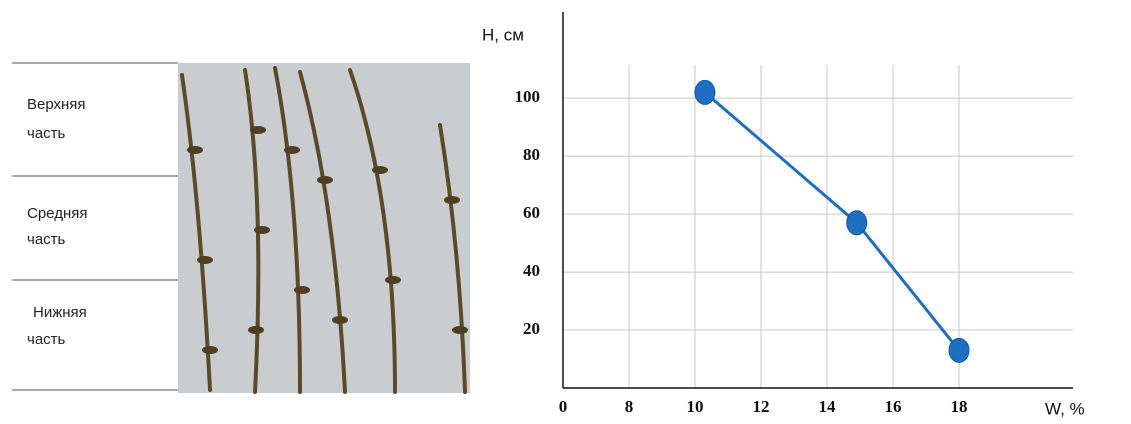 Image resolution: width=1131 pixels, height=424 pixels. What do you see at coordinates (761, 406) in the screenshot?
I see `x-tick-label: 12` at bounding box center [761, 406].